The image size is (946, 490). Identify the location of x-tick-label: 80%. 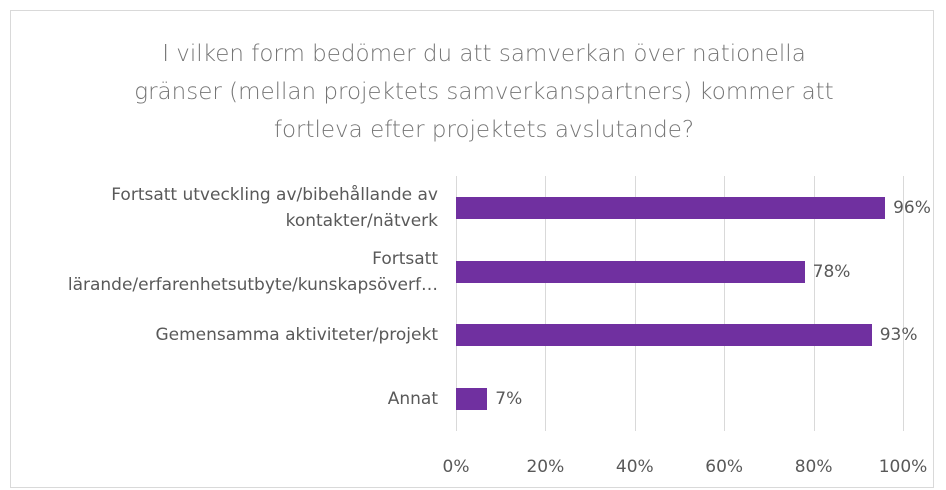
(813, 467).